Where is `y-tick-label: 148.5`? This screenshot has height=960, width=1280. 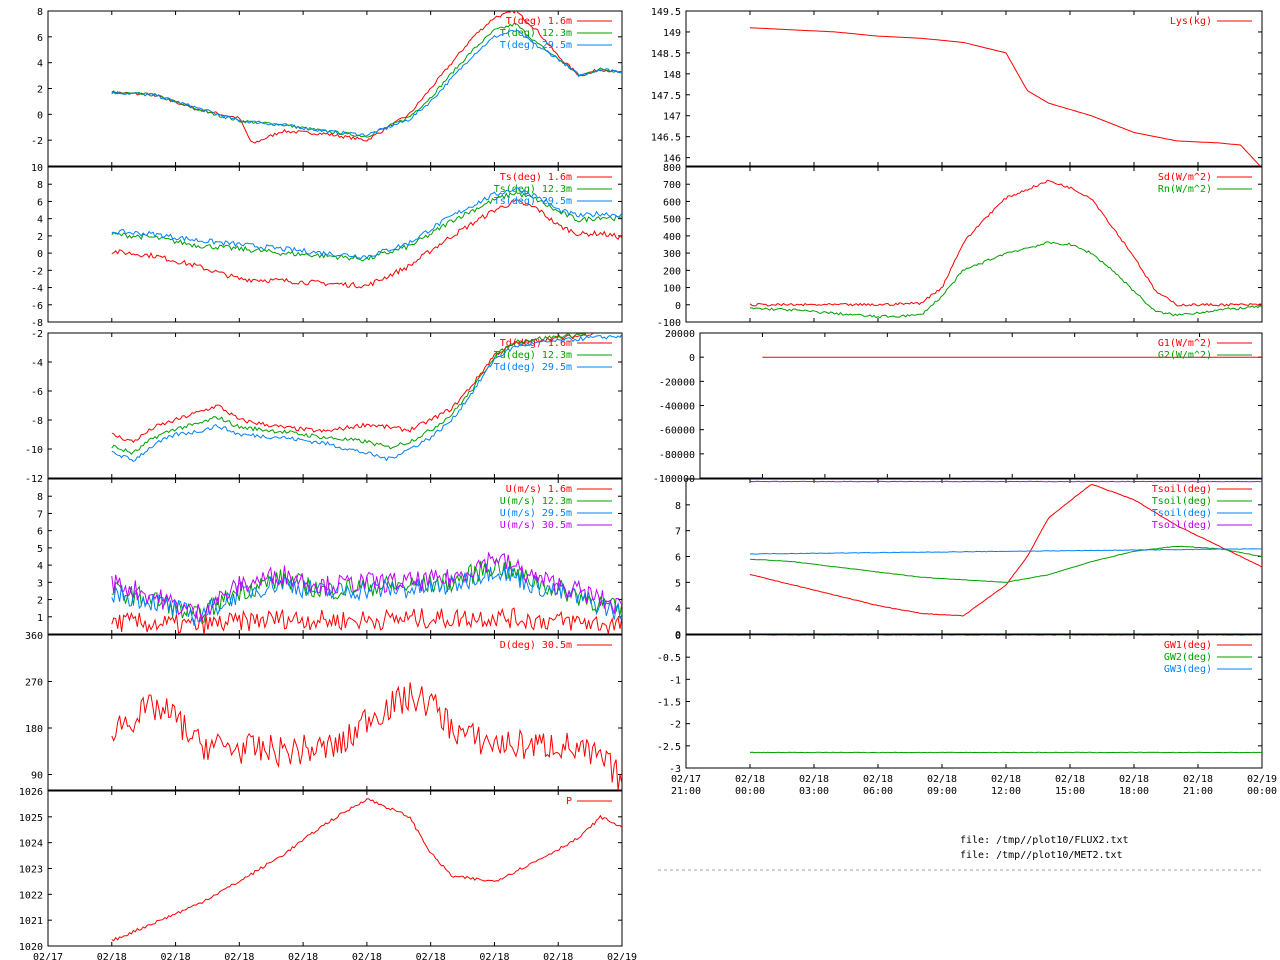
y-tick-label: 148.5 is located at coordinates (666, 54).